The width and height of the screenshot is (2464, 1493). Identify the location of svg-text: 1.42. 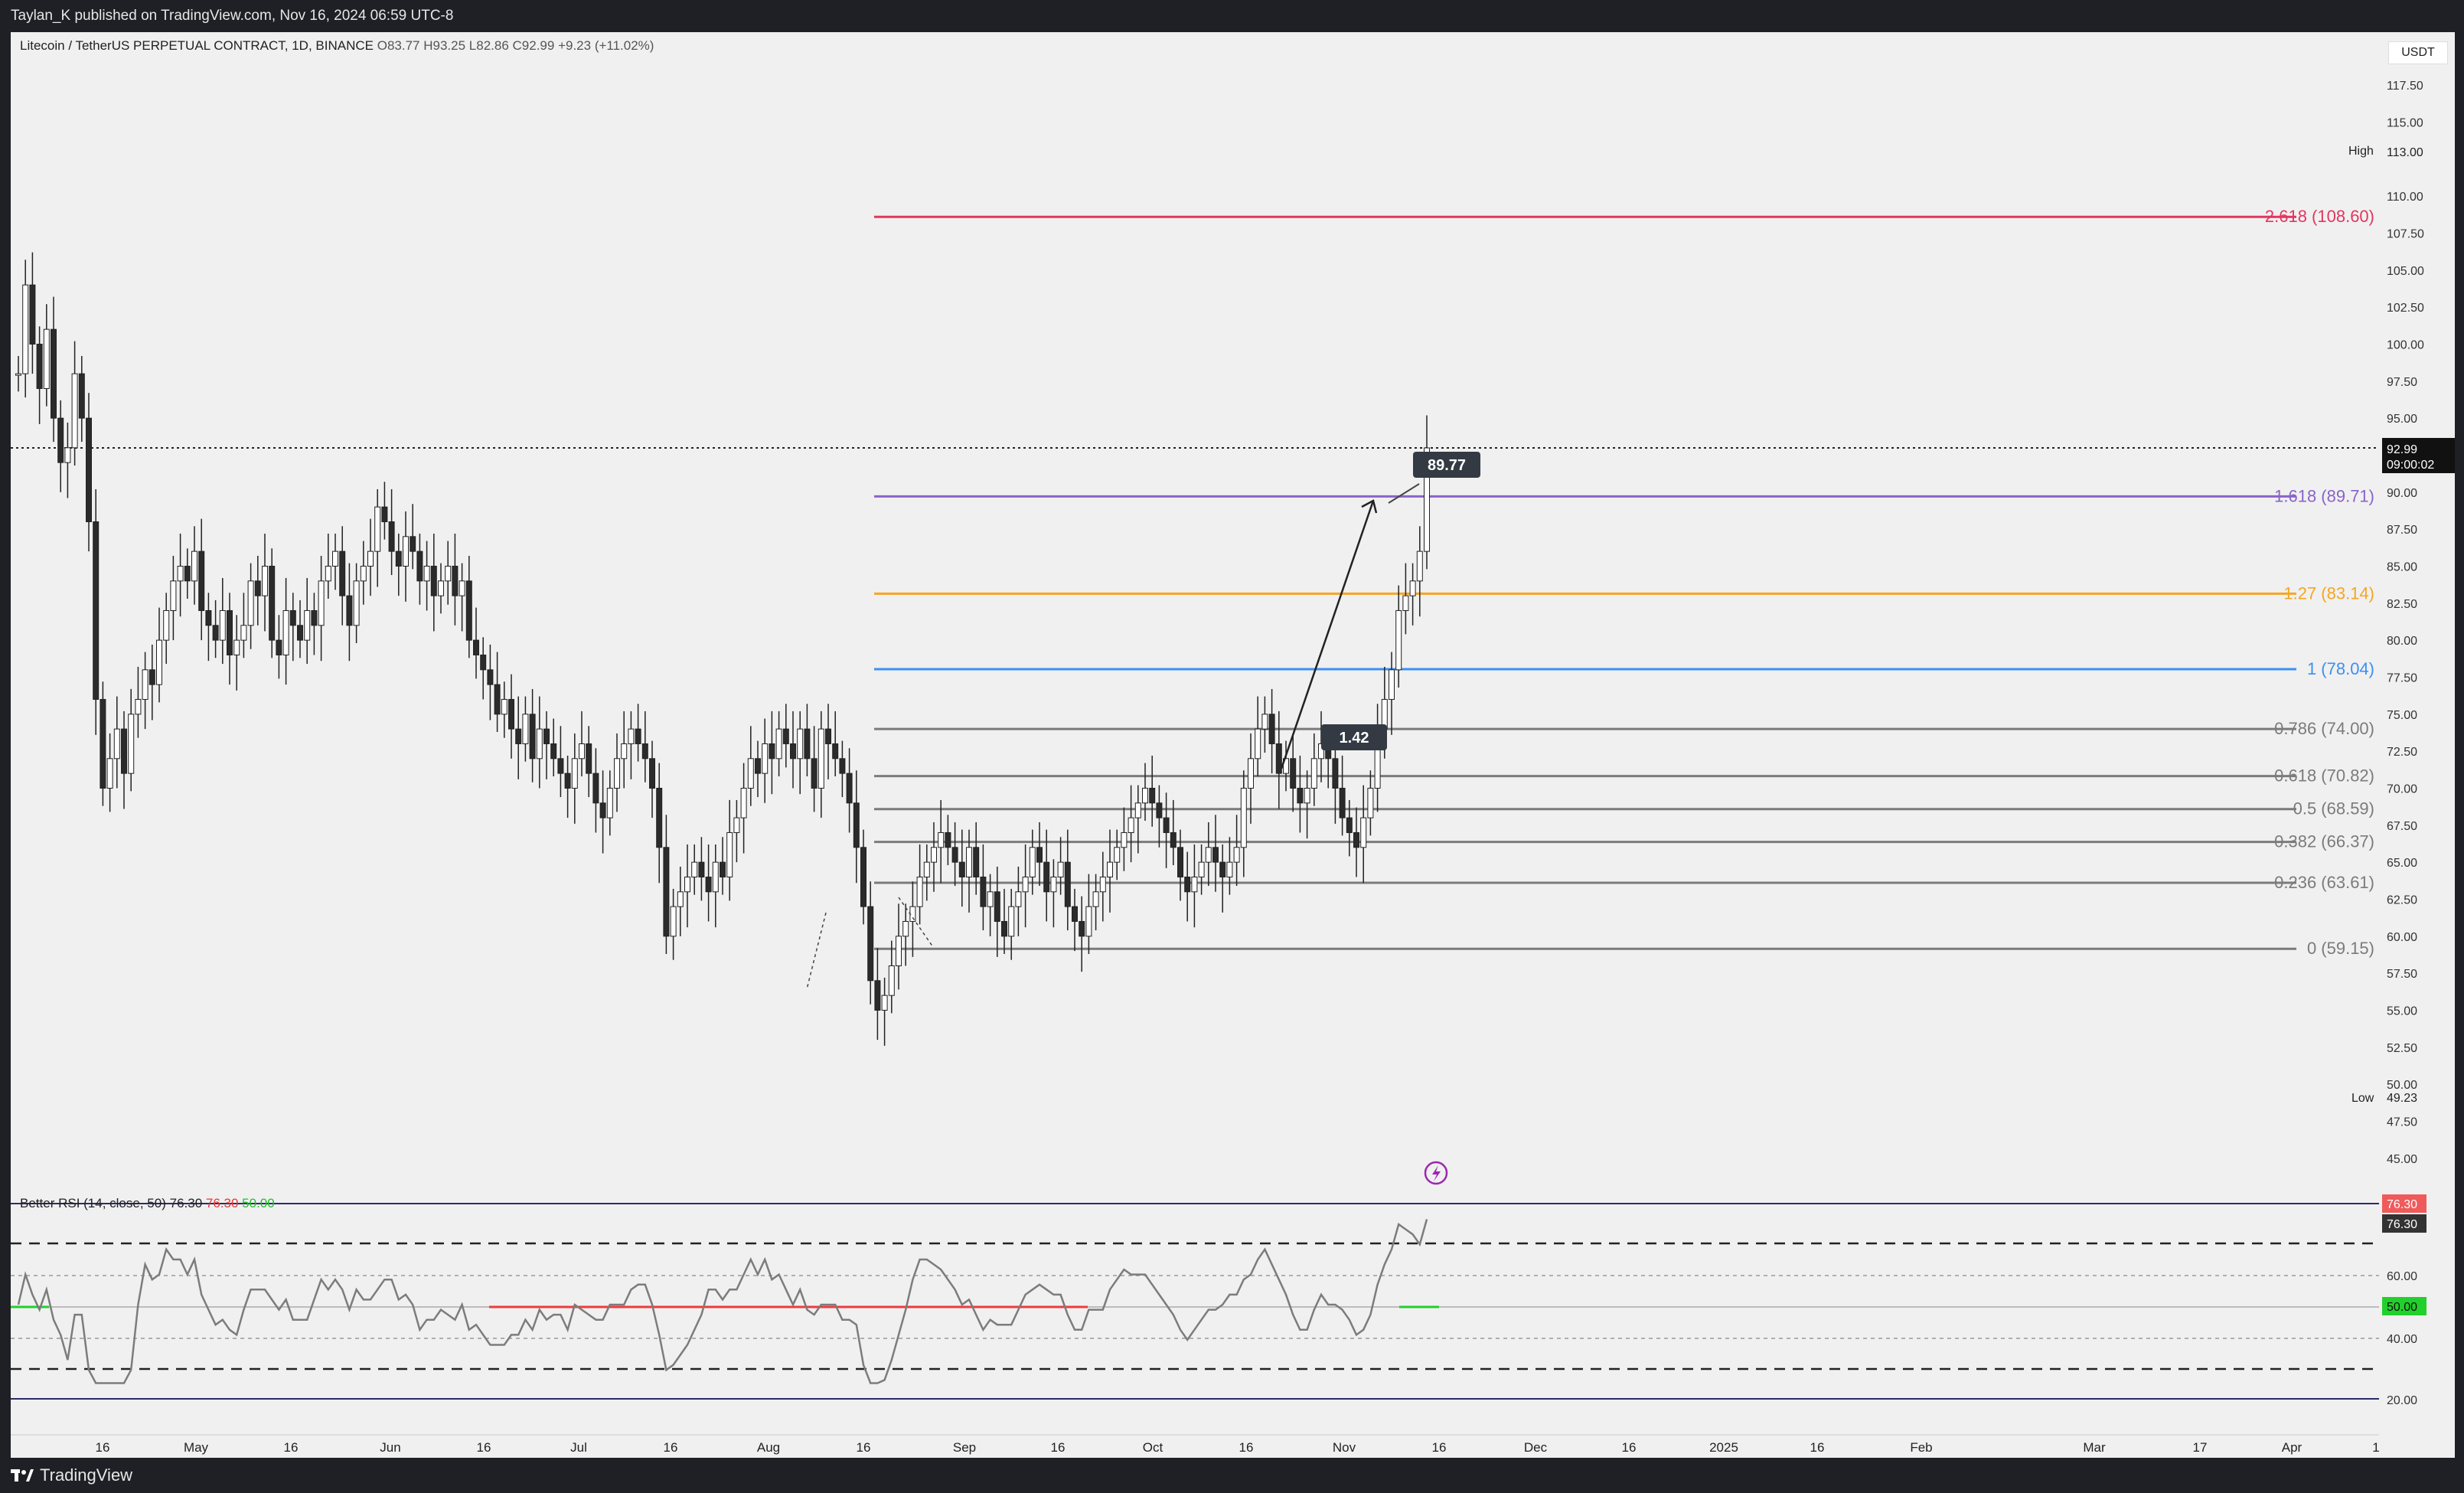
(1354, 738).